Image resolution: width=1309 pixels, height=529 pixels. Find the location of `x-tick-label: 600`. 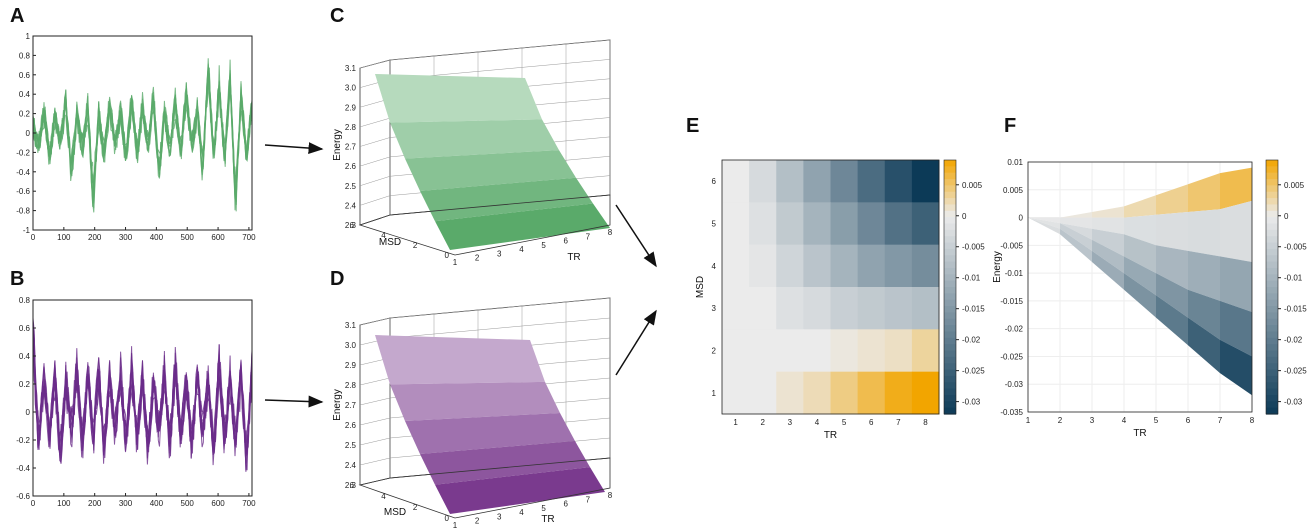

x-tick-label: 600 is located at coordinates (218, 237).